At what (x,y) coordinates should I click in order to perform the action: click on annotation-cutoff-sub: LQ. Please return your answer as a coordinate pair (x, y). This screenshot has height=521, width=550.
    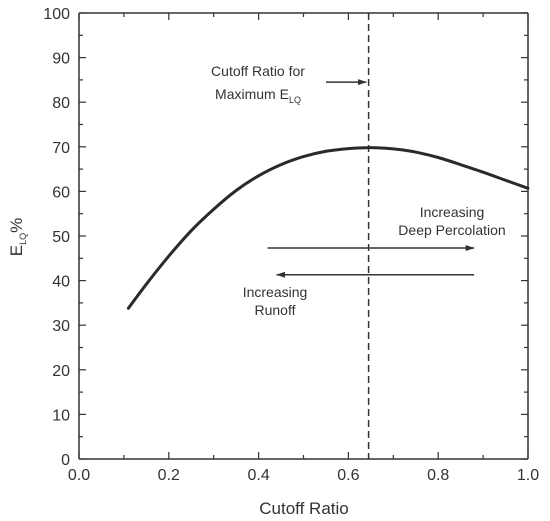
    Looking at the image, I should click on (295, 100).